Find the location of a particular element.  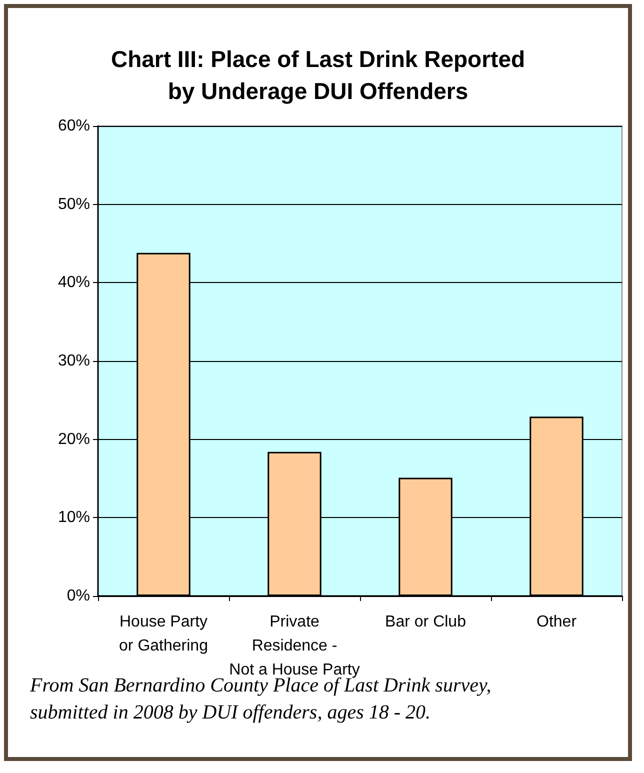

x-tick-label: Private Residence - Not a House Party is located at coordinates (294, 646).